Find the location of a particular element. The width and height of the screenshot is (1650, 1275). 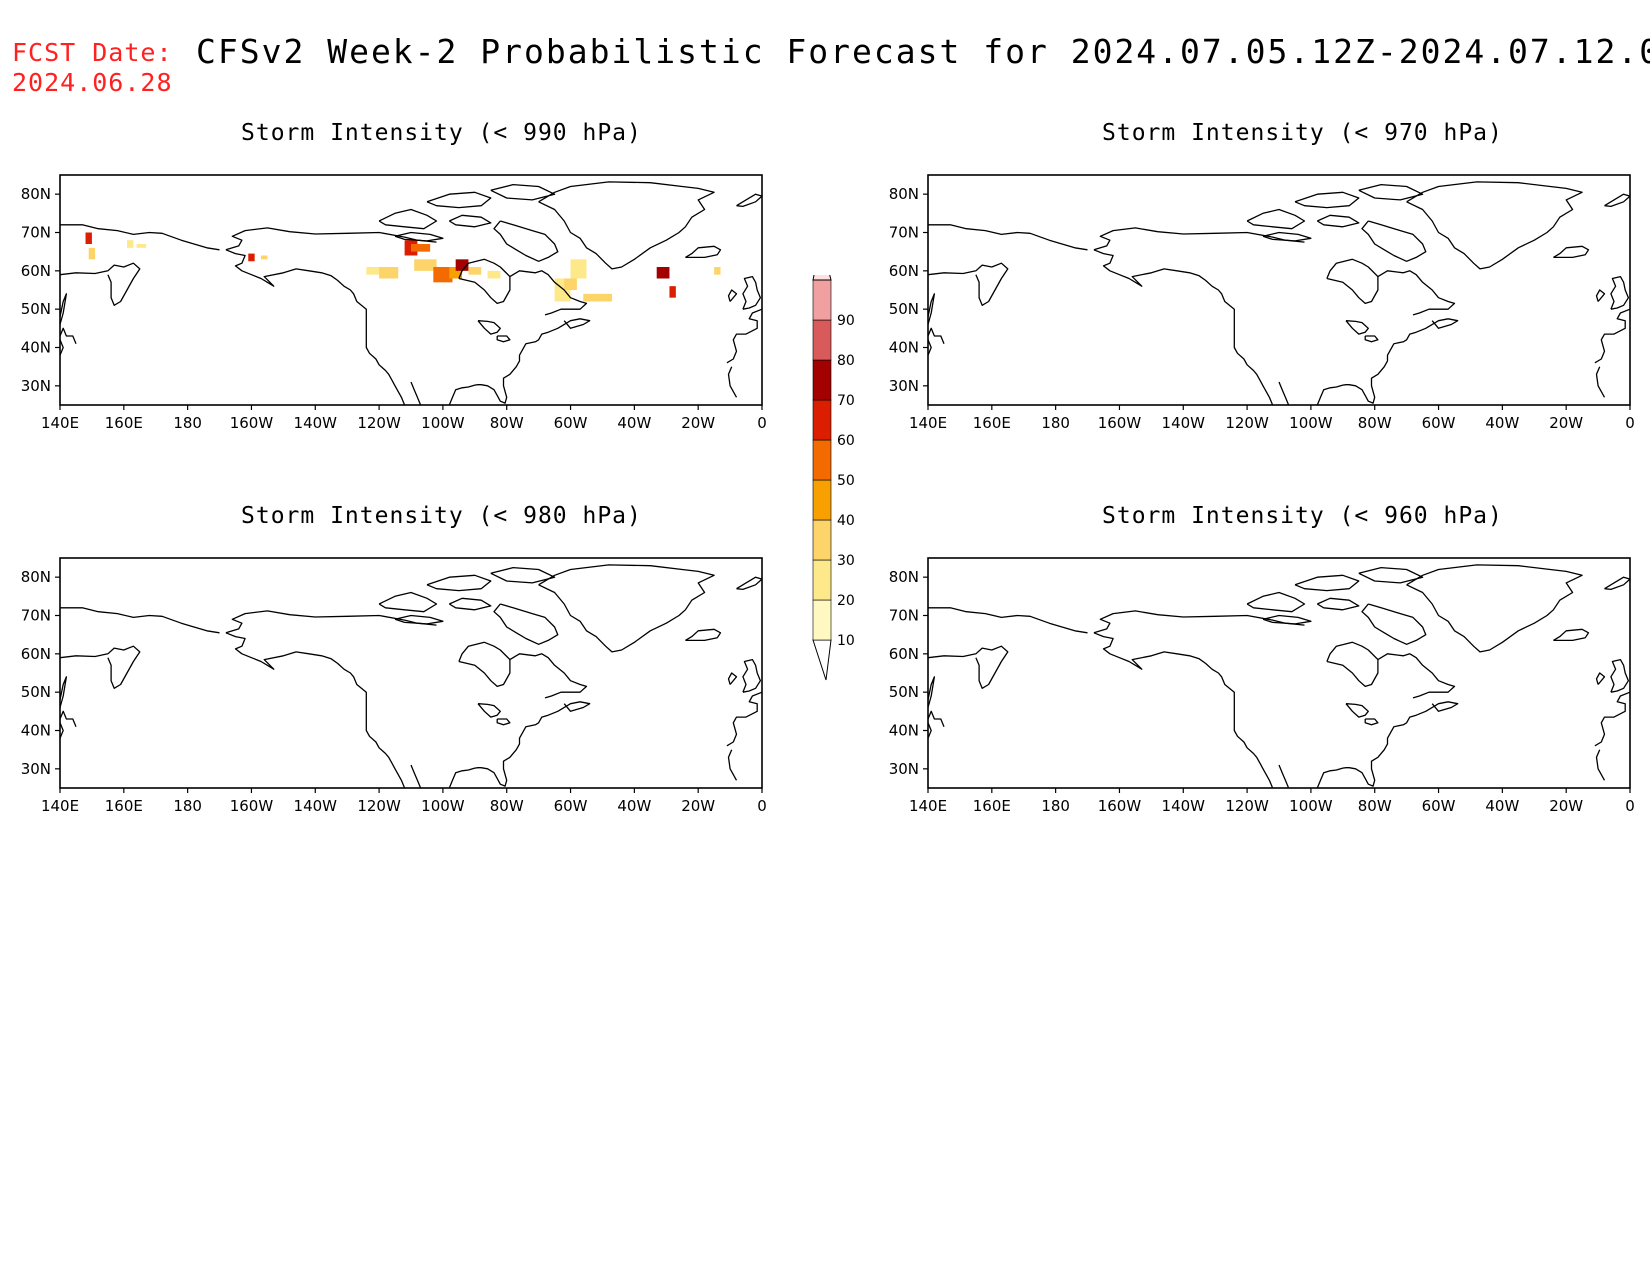

lat-tick-label: 30N is located at coordinates (904, 386).